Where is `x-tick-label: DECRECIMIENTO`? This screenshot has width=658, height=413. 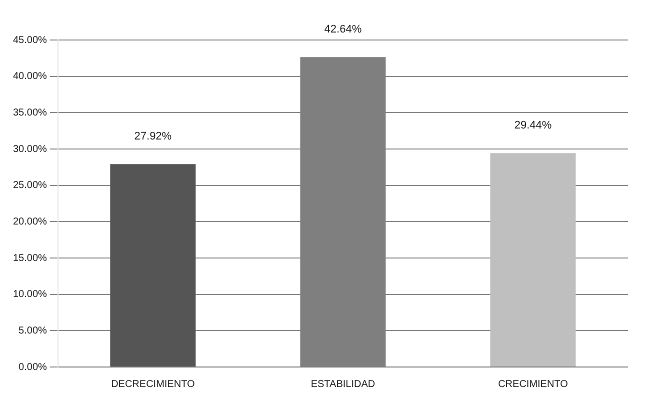
x-tick-label: DECRECIMIENTO is located at coordinates (153, 384).